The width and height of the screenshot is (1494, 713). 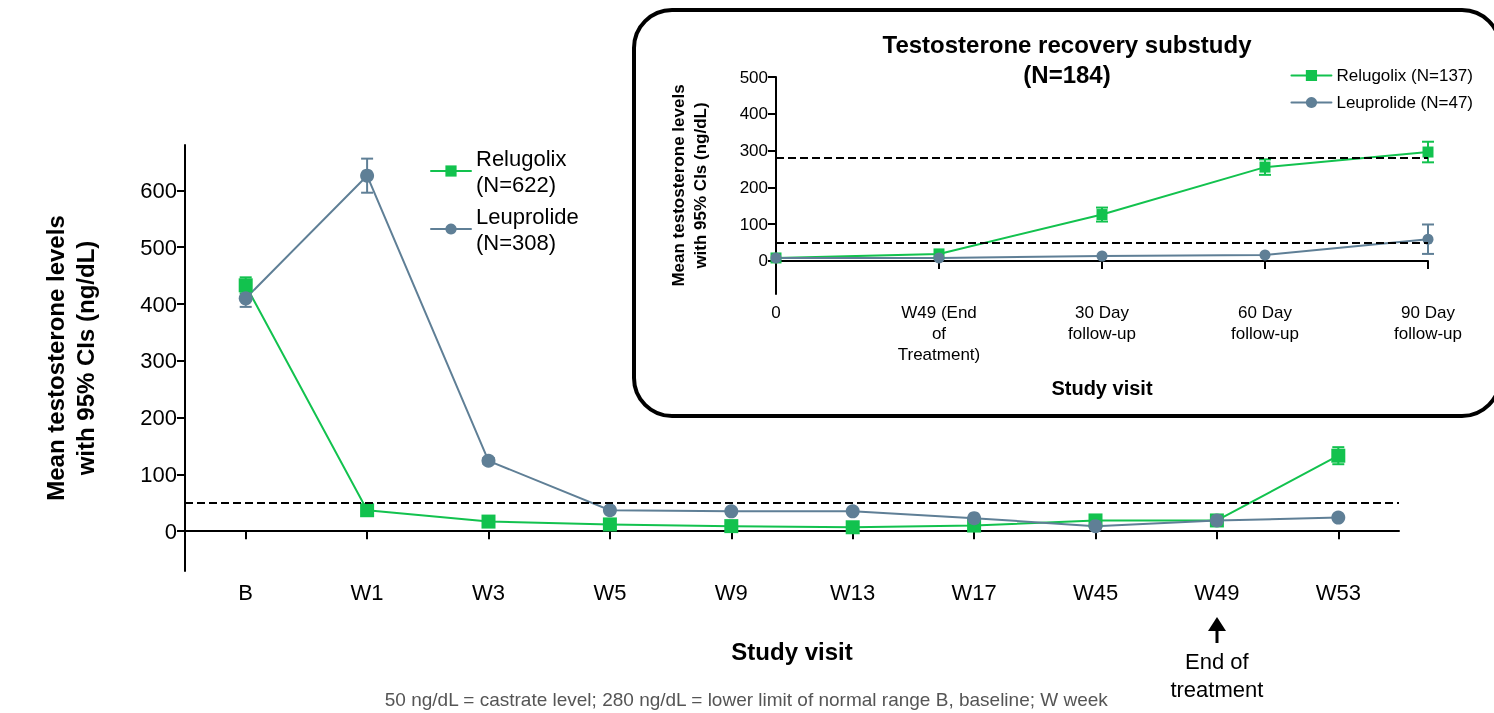 What do you see at coordinates (527, 229) in the screenshot?
I see `legend-label: Leuprolide (N=308)` at bounding box center [527, 229].